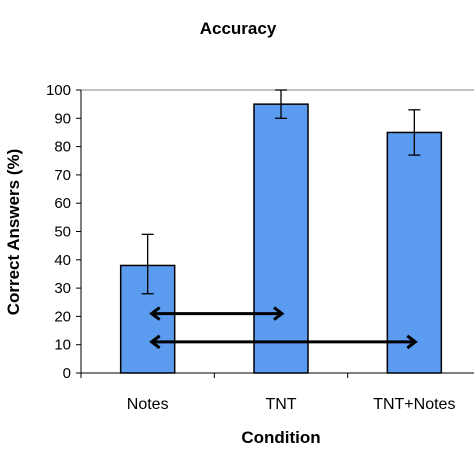 The height and width of the screenshot is (474, 474). Describe the element at coordinates (62, 203) in the screenshot. I see `y-tick-label: 60` at that location.